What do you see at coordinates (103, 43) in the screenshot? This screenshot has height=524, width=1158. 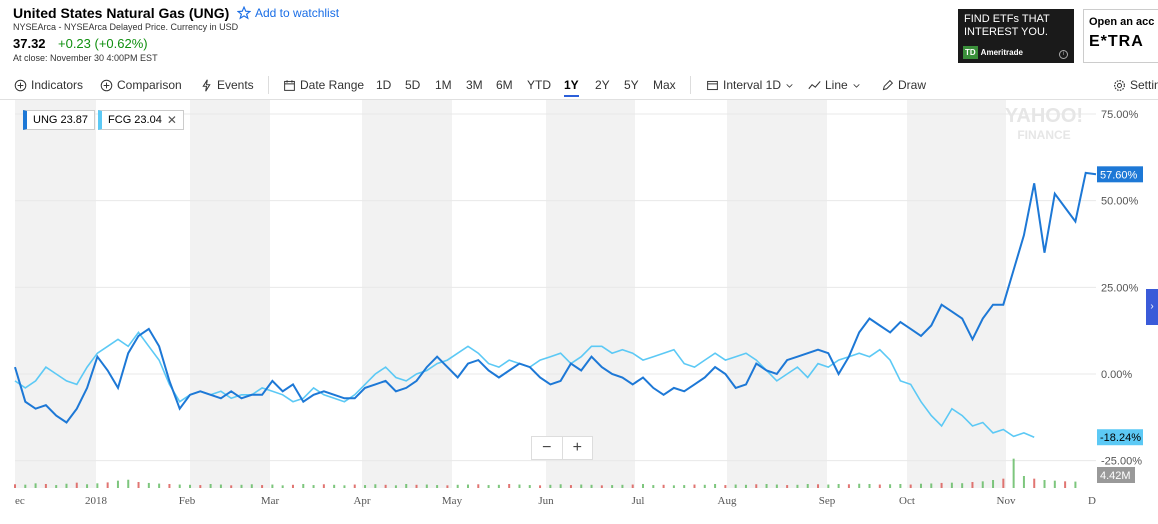 I see `quote-change: +0.23 (+0.62%)` at bounding box center [103, 43].